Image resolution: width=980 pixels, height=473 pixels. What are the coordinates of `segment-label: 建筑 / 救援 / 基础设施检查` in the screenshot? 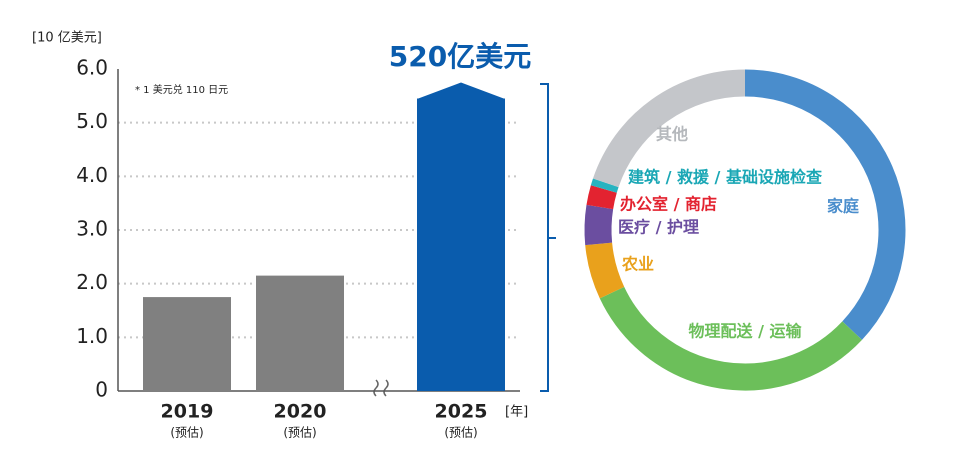 It's located at (725, 177).